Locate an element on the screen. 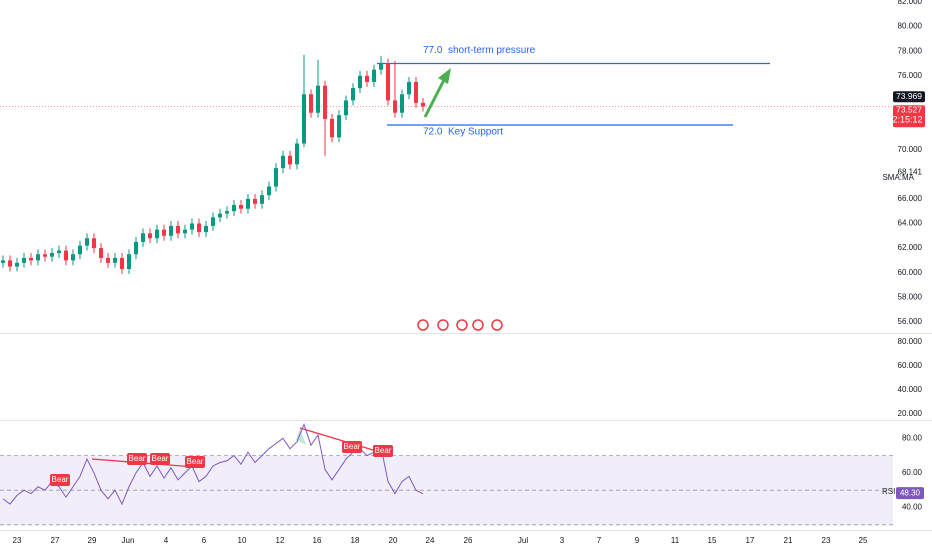 The image size is (932, 550). y-tick-label: 62.000 is located at coordinates (910, 247).